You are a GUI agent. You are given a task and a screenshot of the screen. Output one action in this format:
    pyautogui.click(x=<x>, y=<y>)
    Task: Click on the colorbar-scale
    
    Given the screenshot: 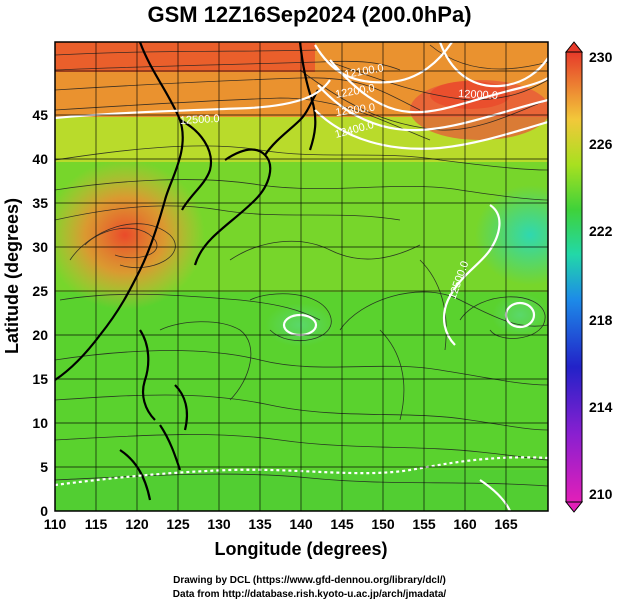 What is the action you would take?
    pyautogui.click(x=574, y=277)
    